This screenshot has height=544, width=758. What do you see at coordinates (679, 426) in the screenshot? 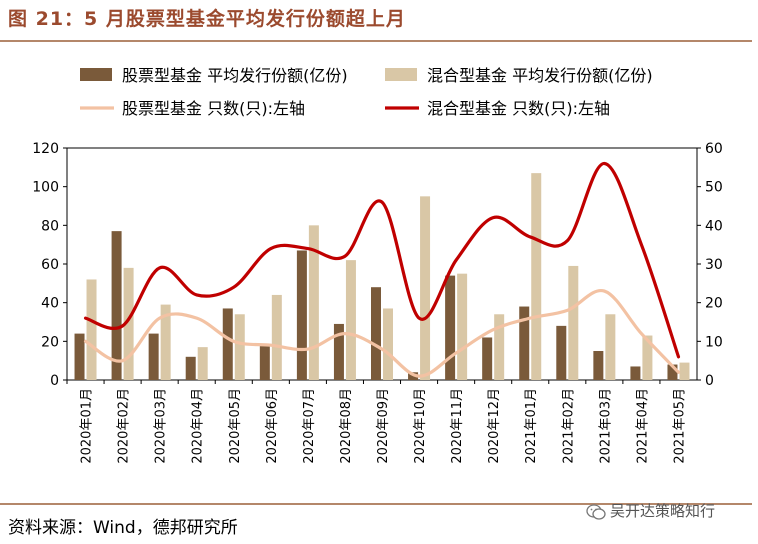
I see `x-tick-label: 2021年05月` at bounding box center [679, 426].